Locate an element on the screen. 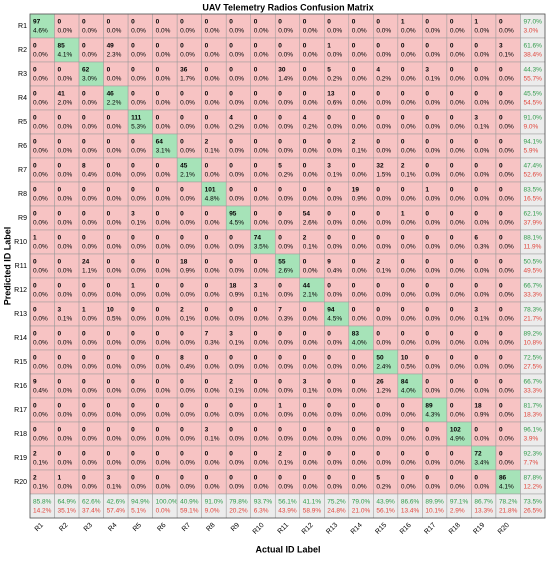  cell-percent: 0.4% is located at coordinates (89, 175).